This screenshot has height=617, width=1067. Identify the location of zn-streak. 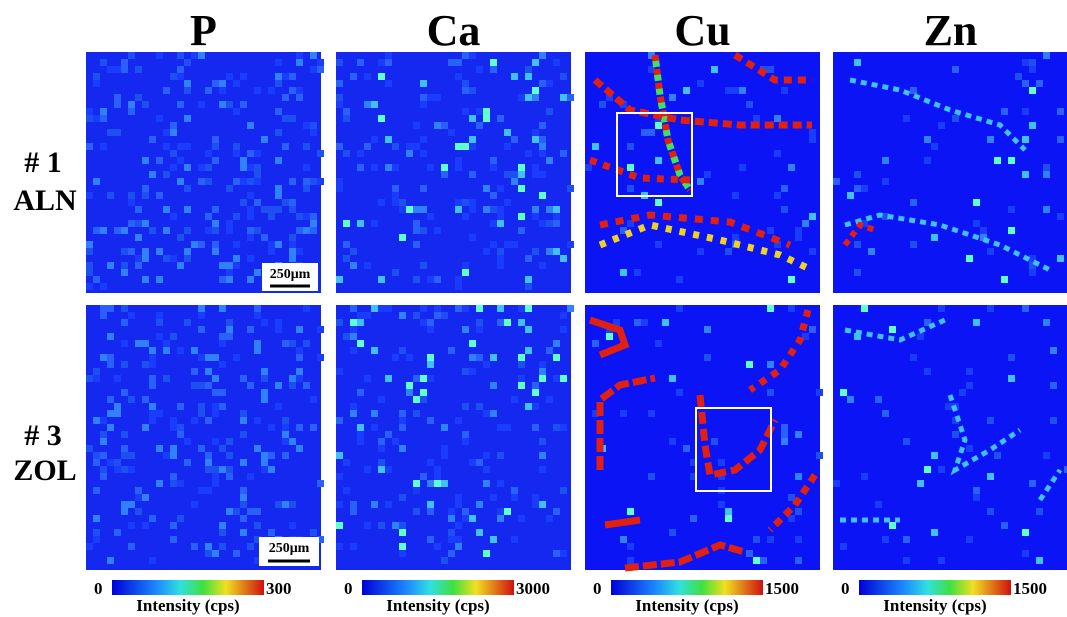
(984, 435).